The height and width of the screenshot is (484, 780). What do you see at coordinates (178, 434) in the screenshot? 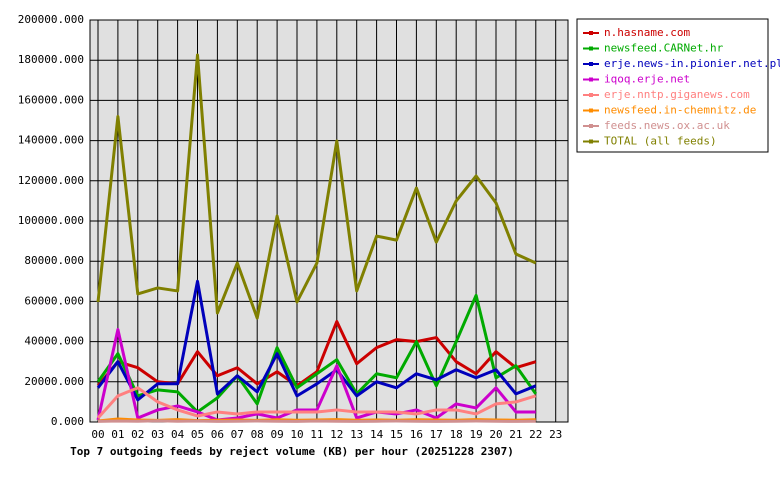
I see `x-tick-label: 04` at bounding box center [178, 434].